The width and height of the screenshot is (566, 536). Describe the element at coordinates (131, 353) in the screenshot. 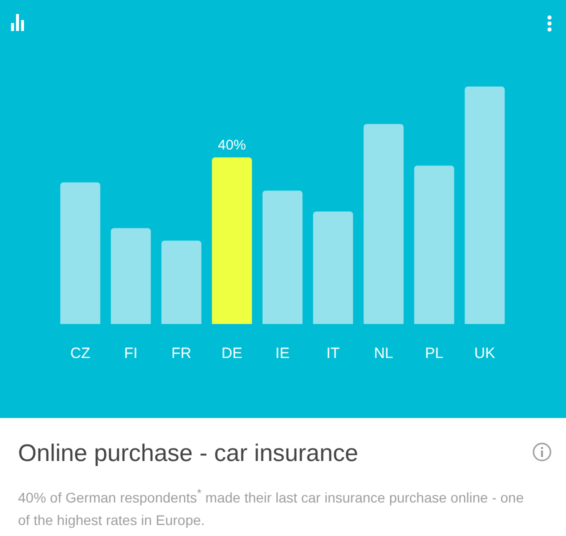

I see `x-tick-label: FI` at that location.